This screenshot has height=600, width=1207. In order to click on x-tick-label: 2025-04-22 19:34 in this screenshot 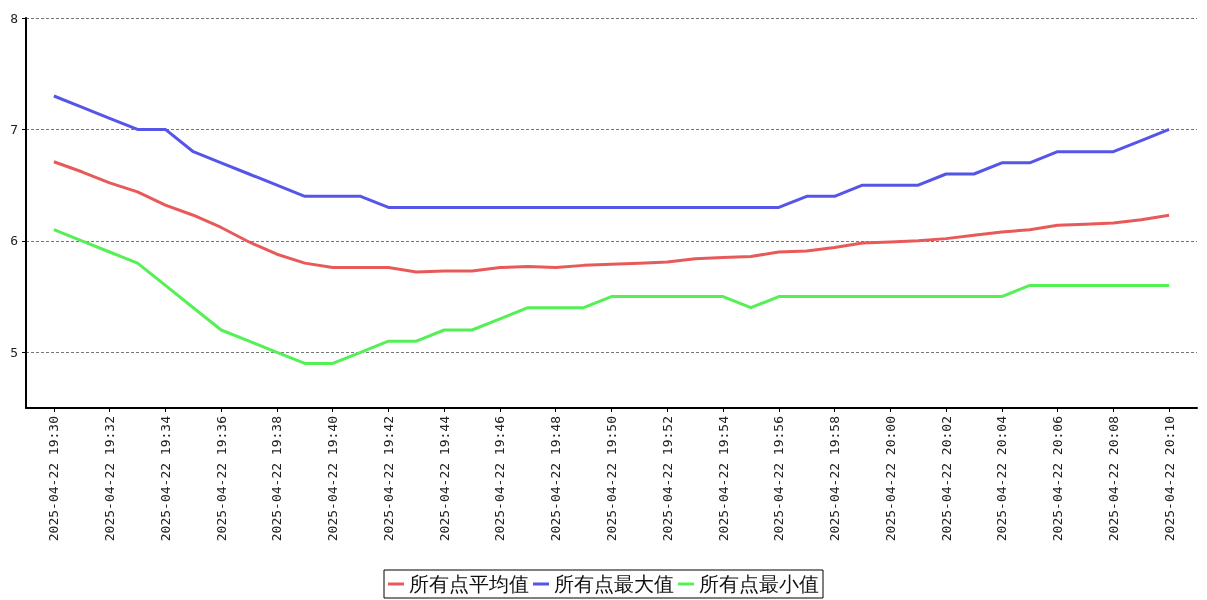, I will do `click(165, 478)`.